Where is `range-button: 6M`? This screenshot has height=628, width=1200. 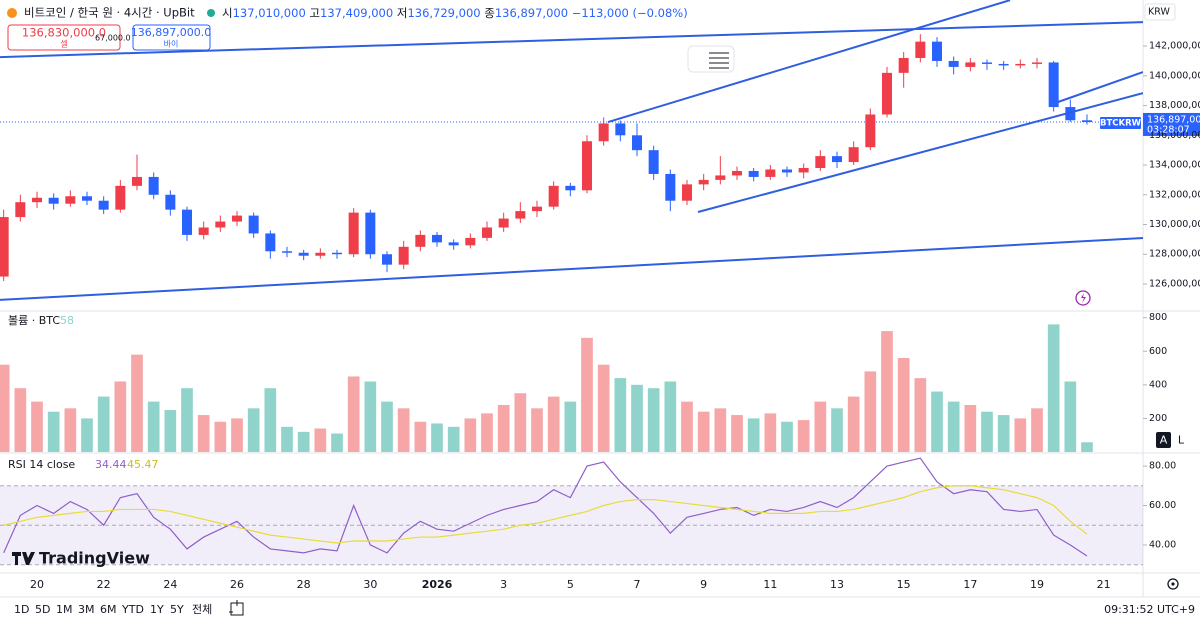 range-button: 6M is located at coordinates (108, 609).